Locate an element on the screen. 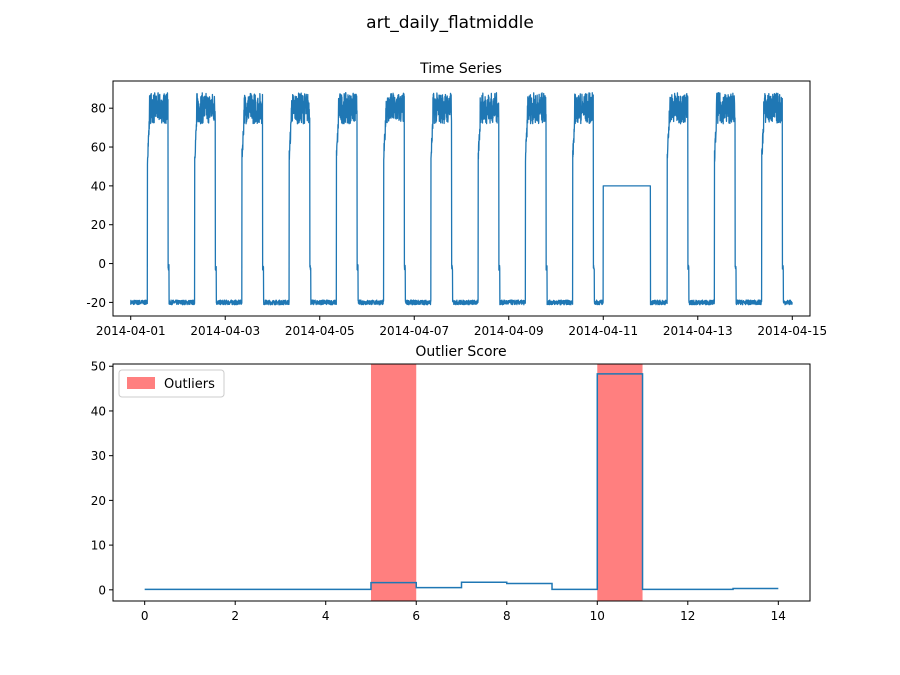 Image resolution: width=900 pixels, height=675 pixels. outlier-score-x-tick-label: 10 is located at coordinates (597, 616).